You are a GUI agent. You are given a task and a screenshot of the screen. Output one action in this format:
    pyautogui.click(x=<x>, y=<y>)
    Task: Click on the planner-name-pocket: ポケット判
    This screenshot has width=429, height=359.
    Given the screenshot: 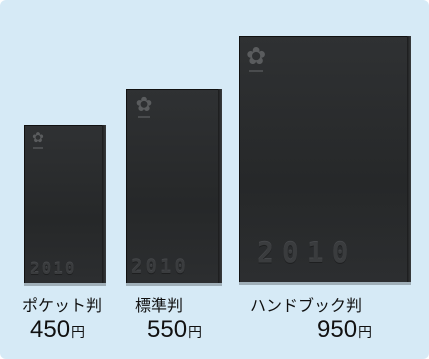 What is the action you would take?
    pyautogui.click(x=62, y=305)
    